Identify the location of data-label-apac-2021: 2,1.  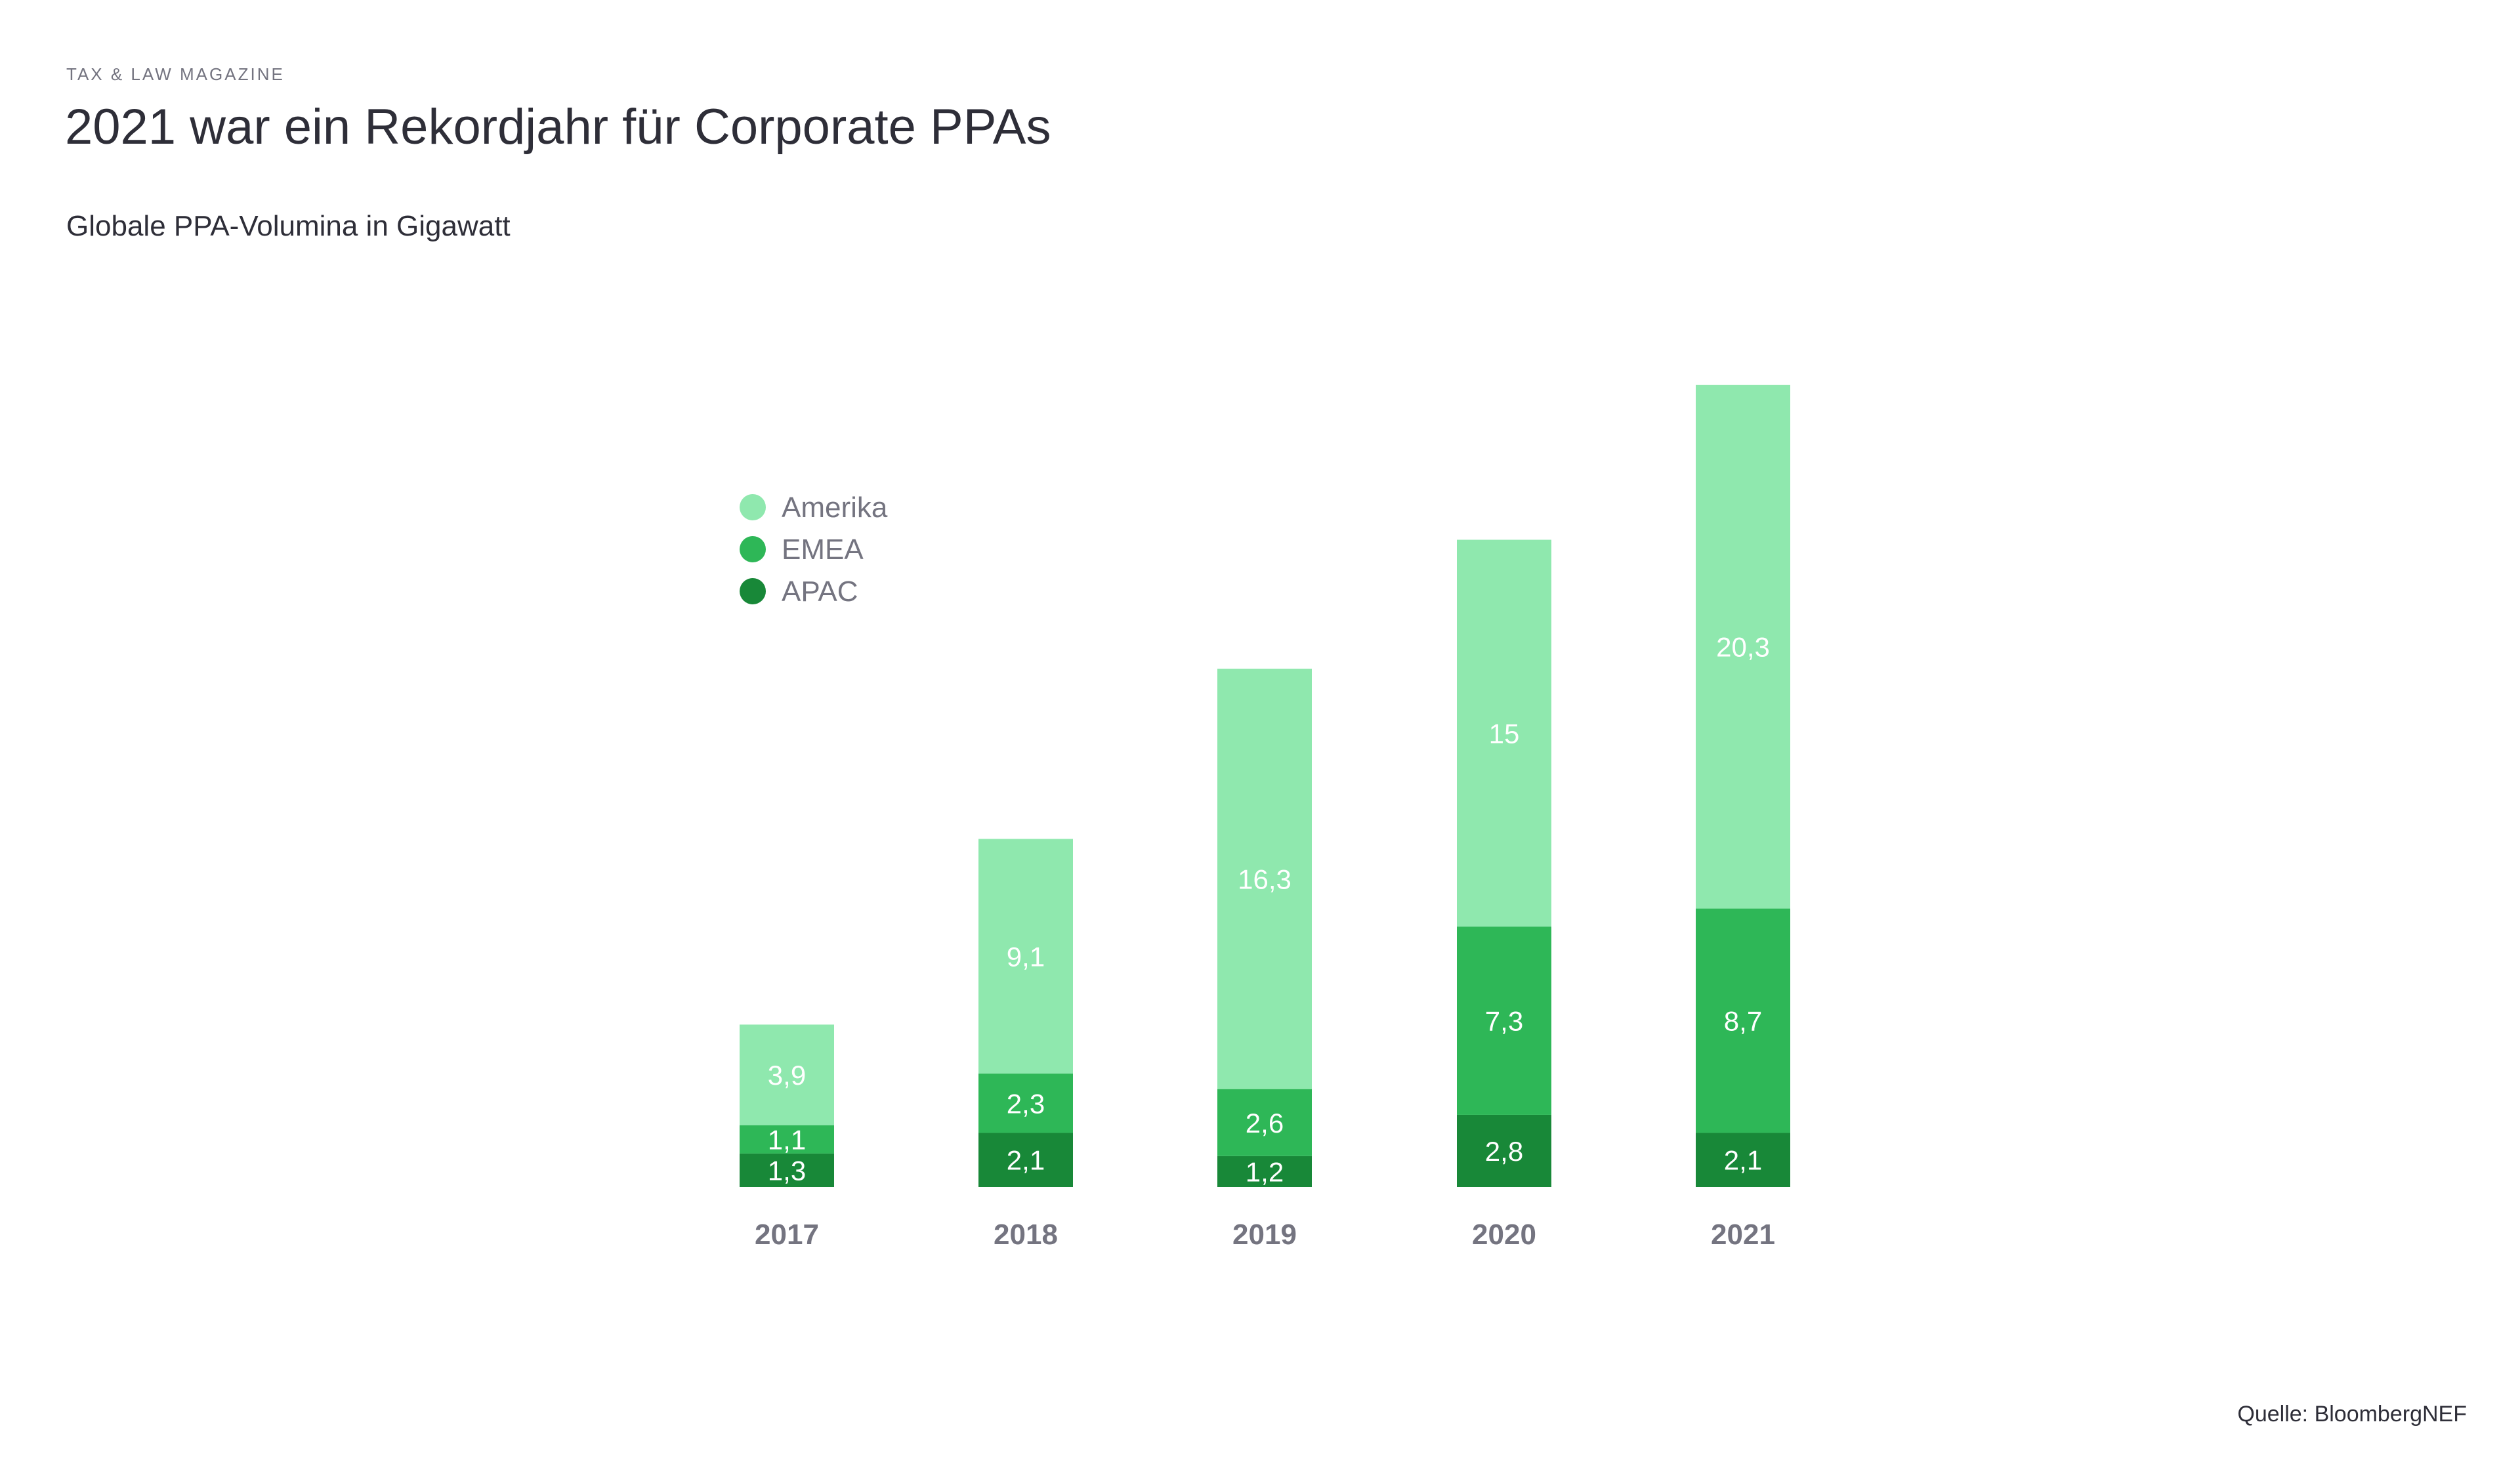
(1743, 1160).